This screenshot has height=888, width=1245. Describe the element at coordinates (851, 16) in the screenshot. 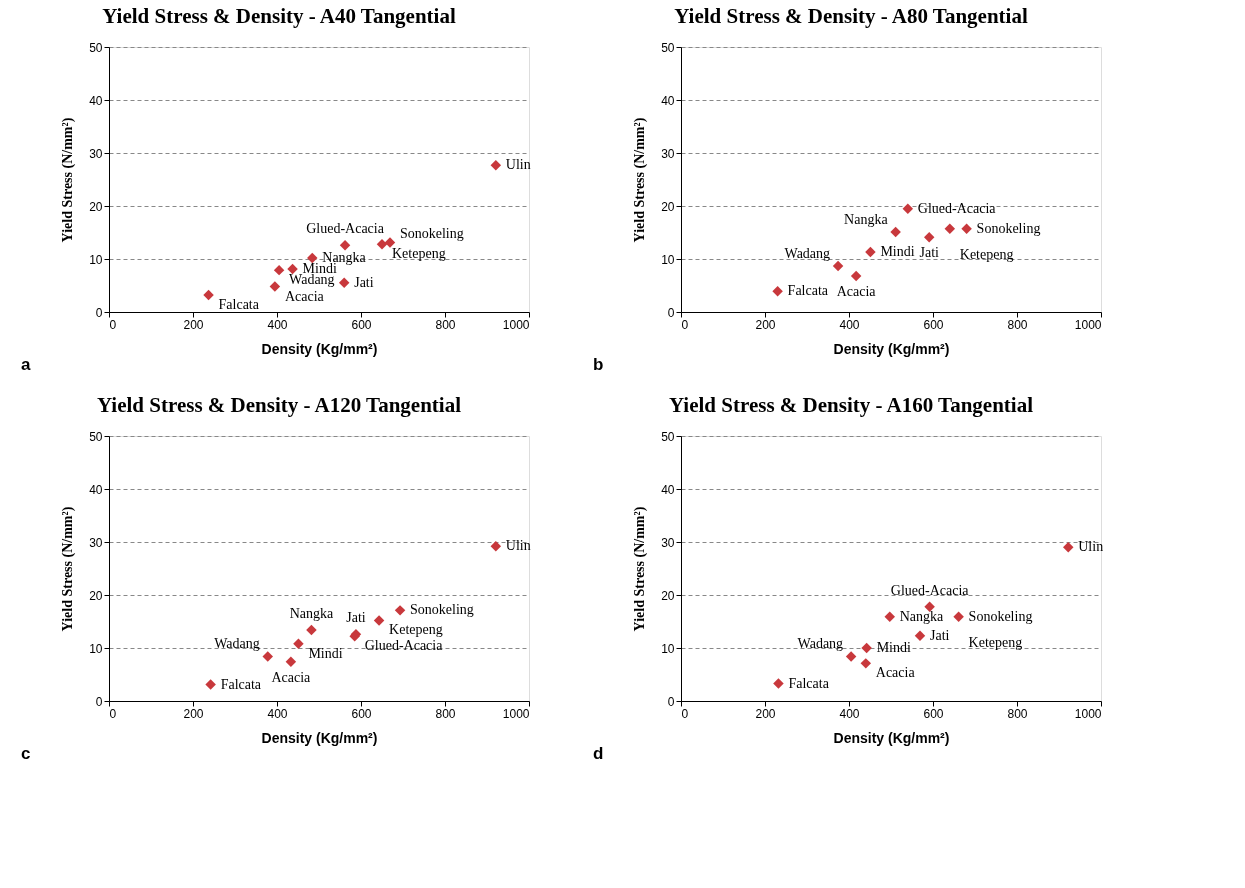

I see `chart-title: Yield Stress & Density - A80 Tangential` at that location.